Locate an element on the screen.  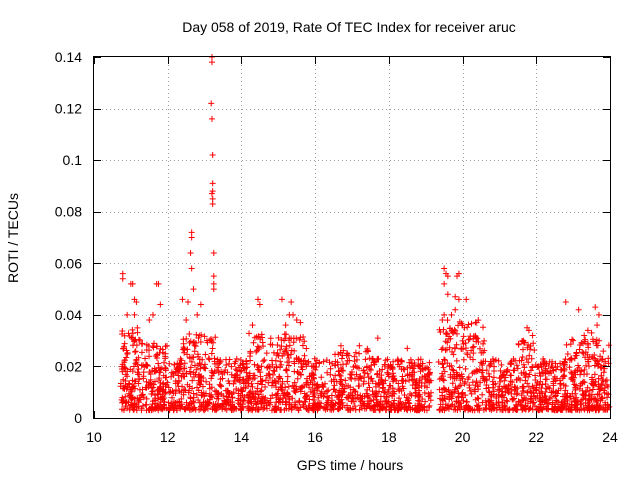
y-tick-label: 0.1 is located at coordinates (73, 160).